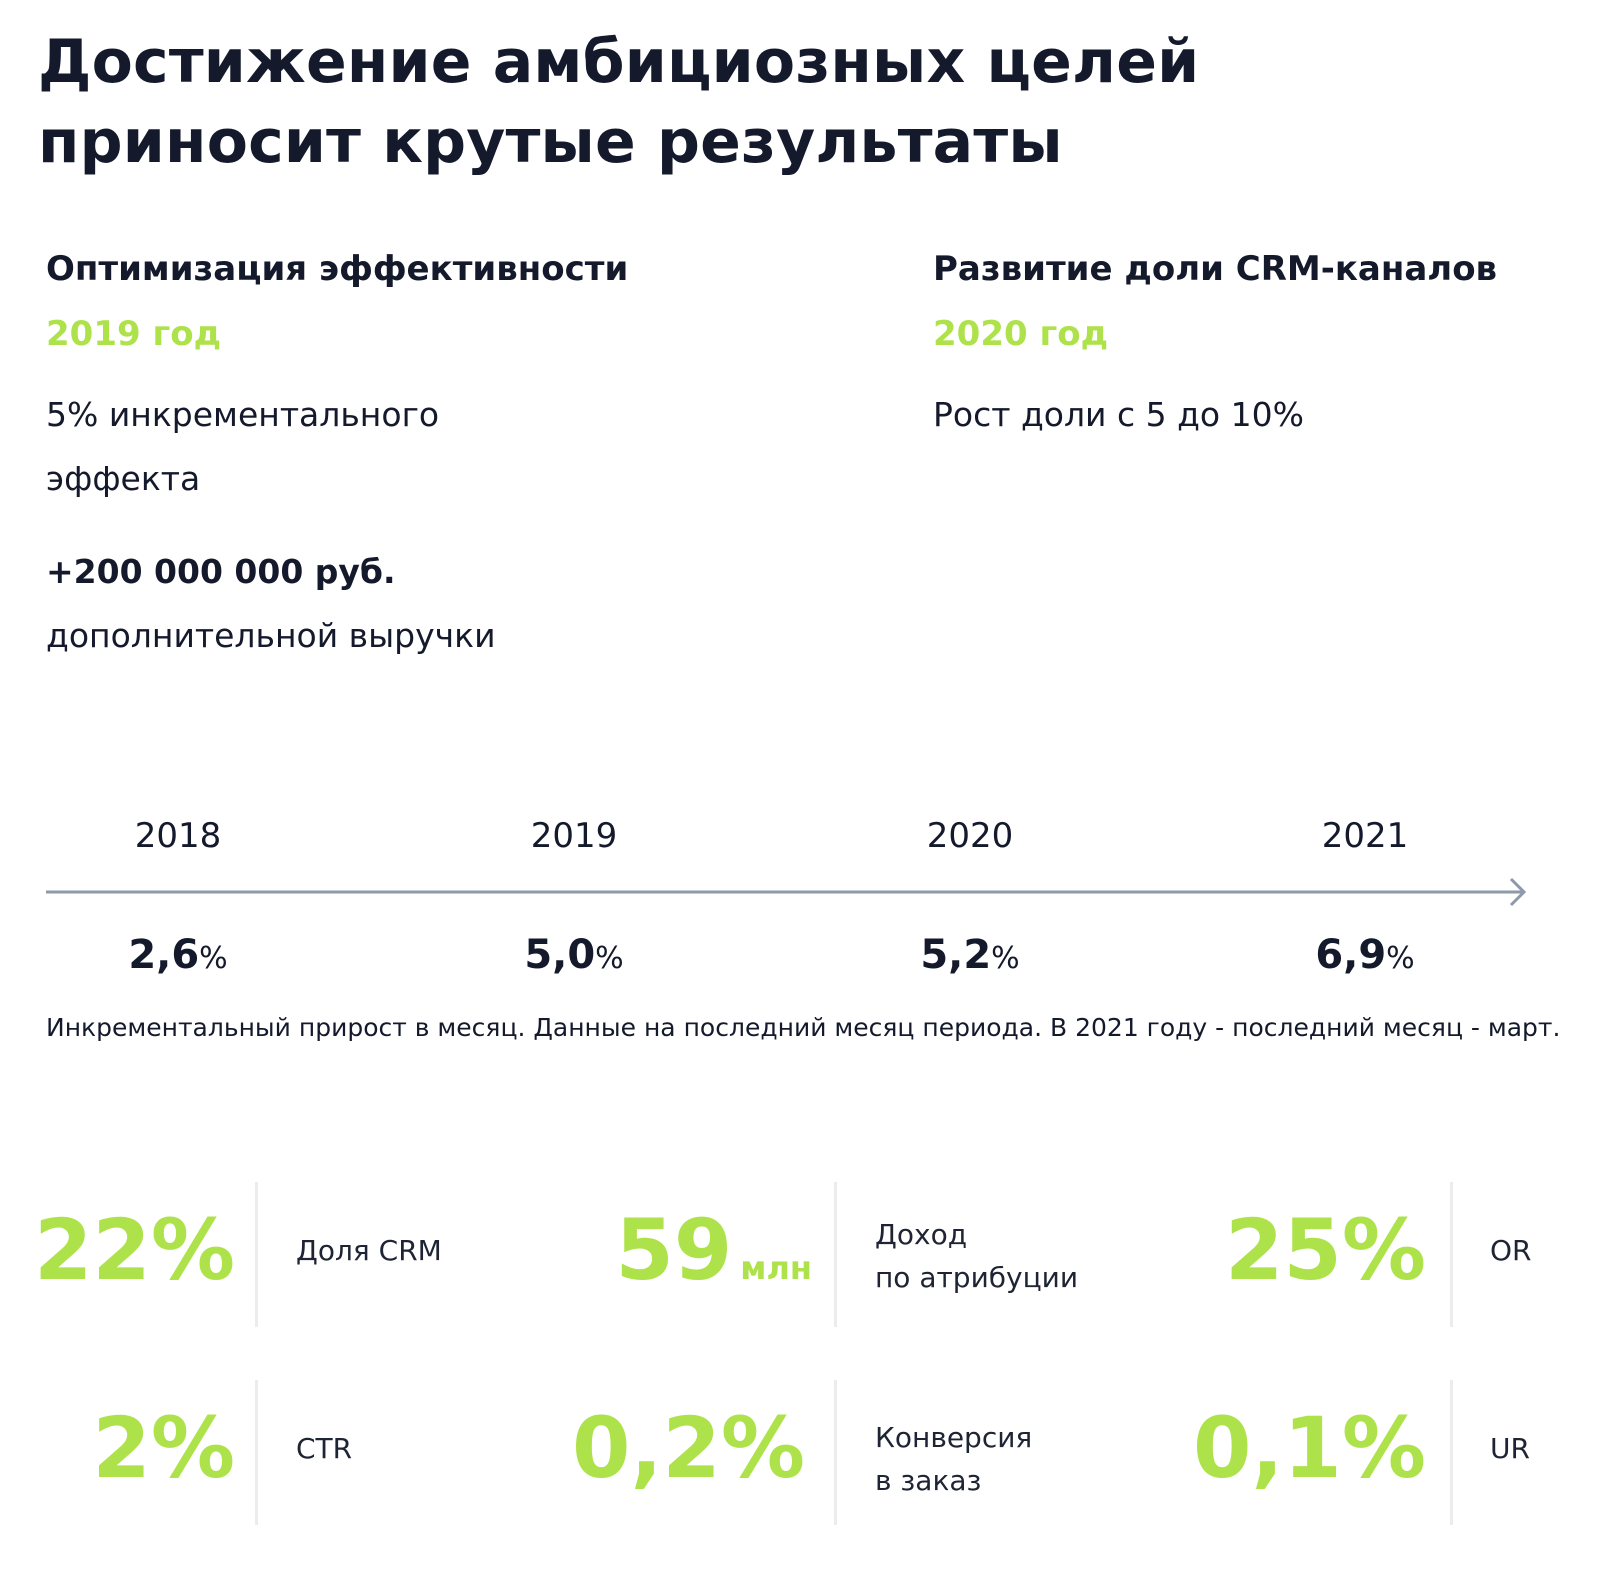 The width and height of the screenshot is (1599, 1592). Describe the element at coordinates (221, 571) in the screenshot. I see `revenue-amount: +200 000 000 руб.` at that location.